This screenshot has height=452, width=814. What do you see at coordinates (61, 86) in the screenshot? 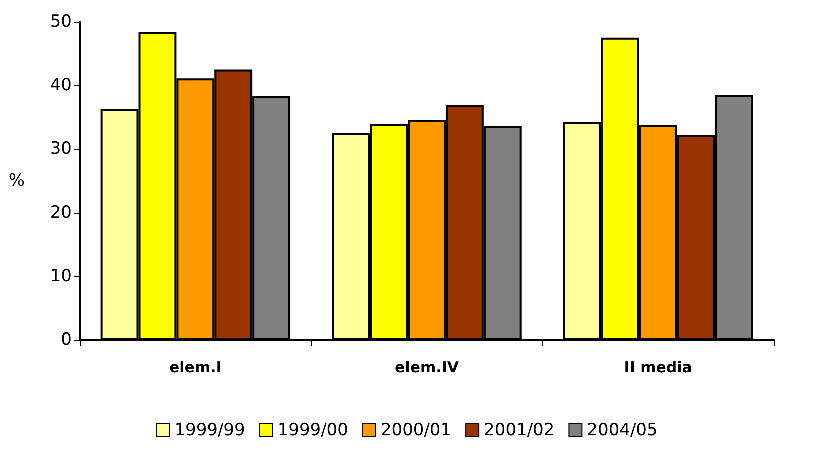
I see `y-tick-label: 40` at bounding box center [61, 86].